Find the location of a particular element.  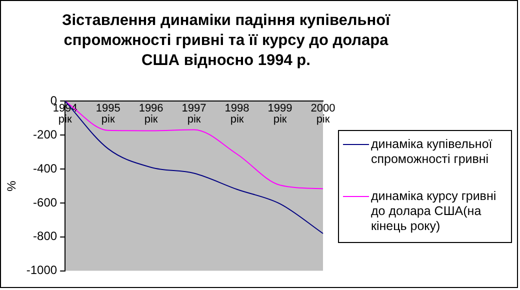

chart-title: Зіставлення динаміки падіння купівельної спроможності гривні та її курсу до долара США відносно 1994 р. is located at coordinates (226, 41).